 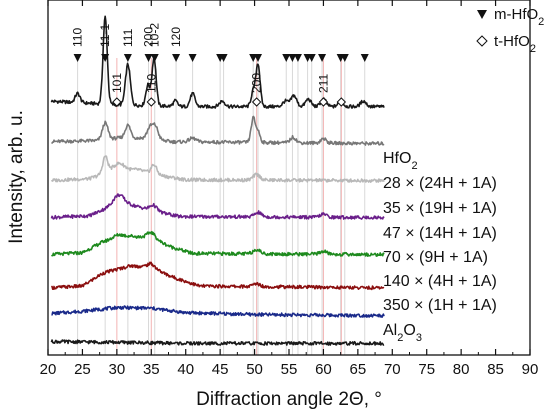 What do you see at coordinates (254, 369) in the screenshot?
I see `x-tick-label: 50` at bounding box center [254, 369].